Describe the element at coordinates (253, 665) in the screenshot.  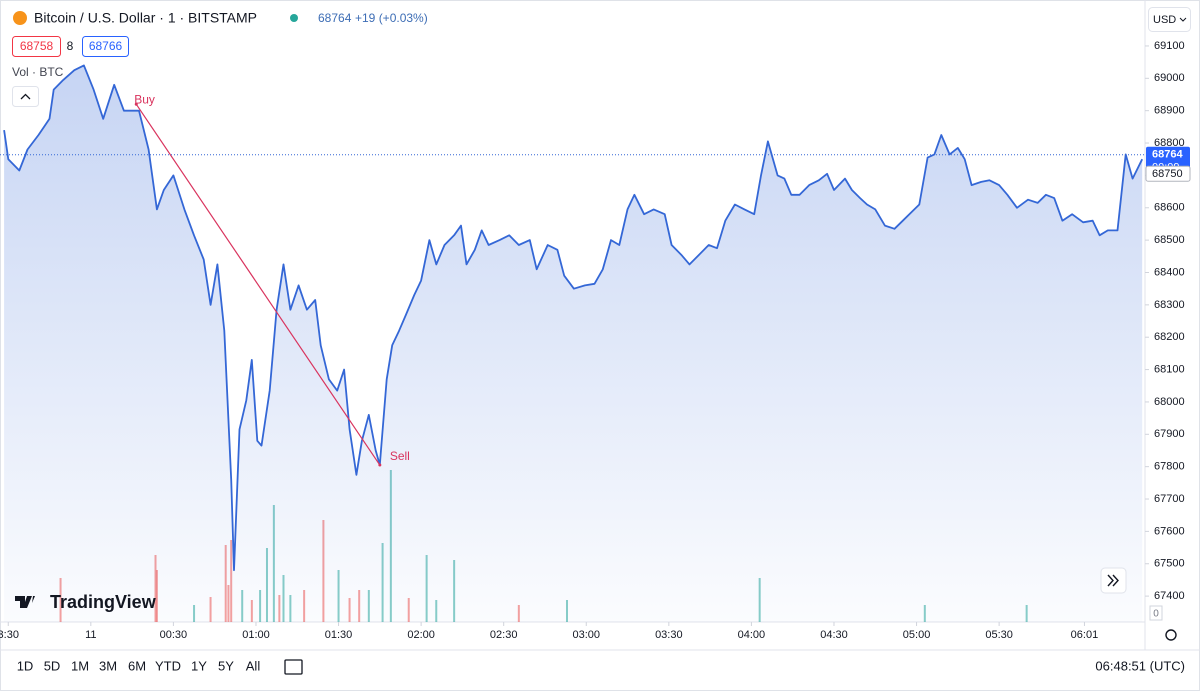
I see `range-button: All` at that location.